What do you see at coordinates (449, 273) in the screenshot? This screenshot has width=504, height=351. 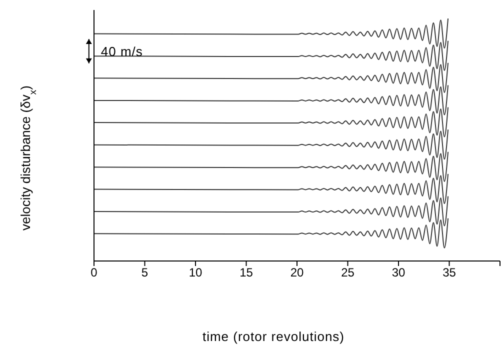 I see `x-tick-label: 35` at bounding box center [449, 273].